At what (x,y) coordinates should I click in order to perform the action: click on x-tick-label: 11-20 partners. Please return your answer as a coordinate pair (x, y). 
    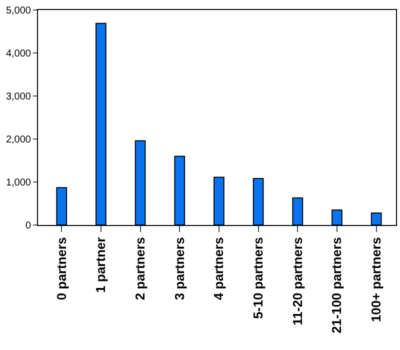
    Looking at the image, I should click on (297, 281).